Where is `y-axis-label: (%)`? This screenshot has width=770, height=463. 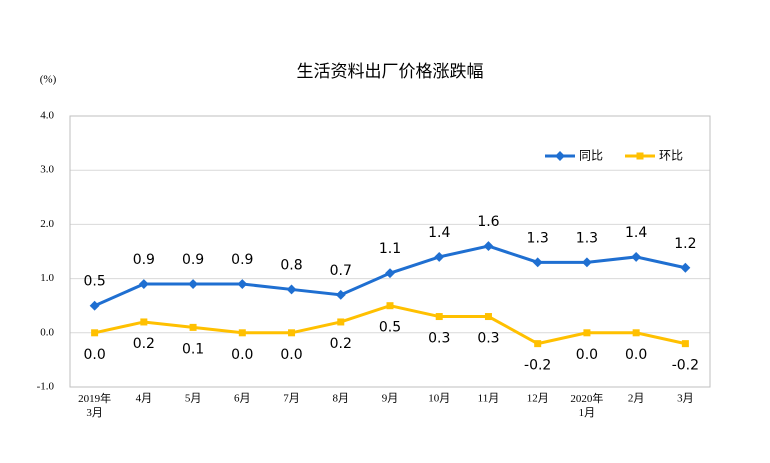
y-axis-label: (%) is located at coordinates (48, 80).